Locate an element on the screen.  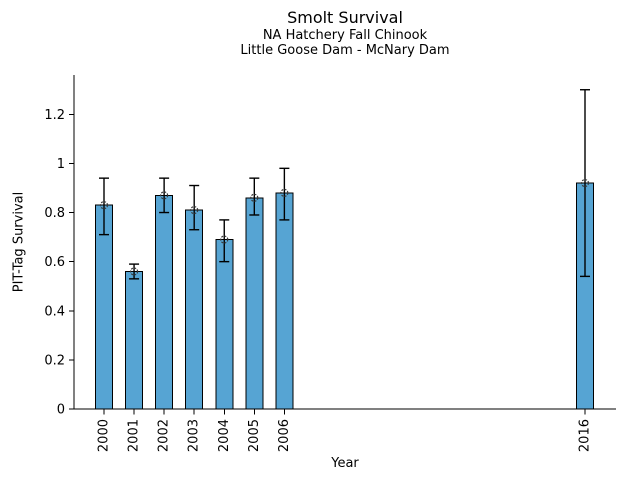
bar-2004 is located at coordinates (224, 324).